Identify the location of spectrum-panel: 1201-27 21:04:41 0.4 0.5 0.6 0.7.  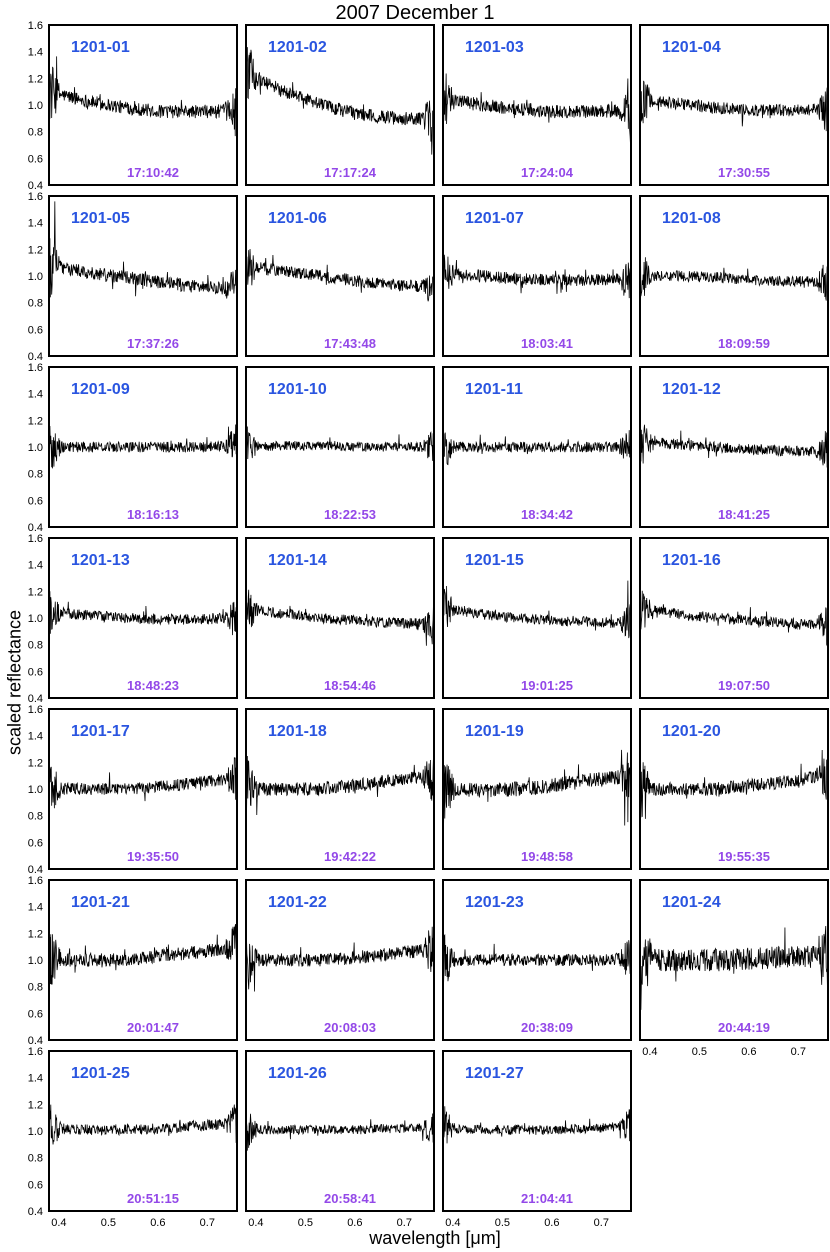
(537, 1139).